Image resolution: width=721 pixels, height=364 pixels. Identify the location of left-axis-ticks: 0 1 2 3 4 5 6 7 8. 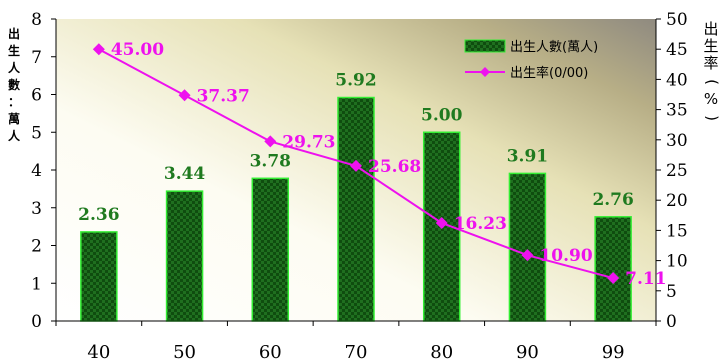
(43, 171).